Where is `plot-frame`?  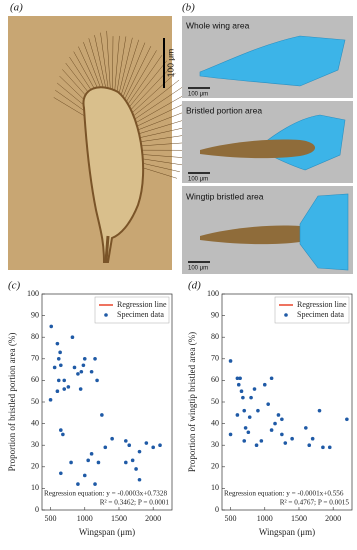
plot-frame is located at coordinates (107, 402).